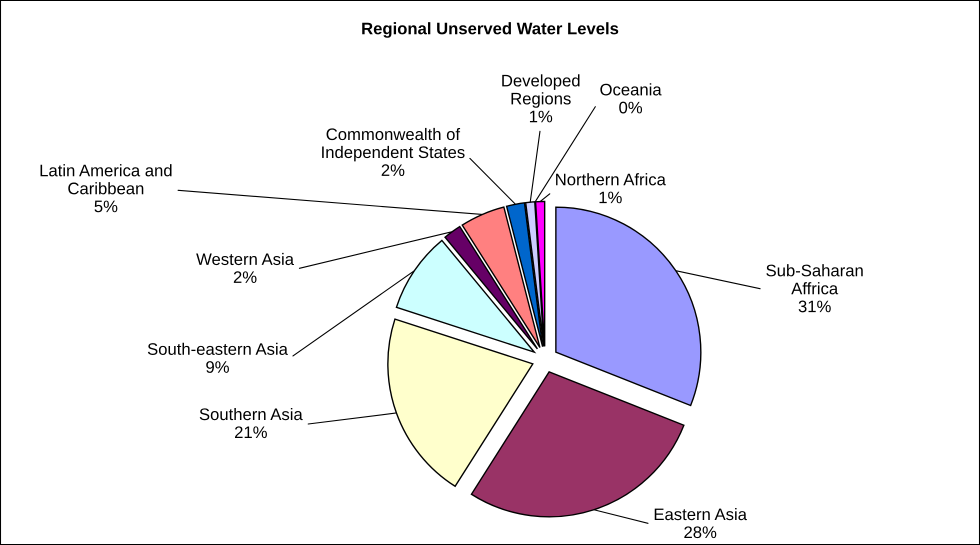  Describe the element at coordinates (490, 30) in the screenshot. I see `chart-title: Regional Unserved Water Levels` at that location.